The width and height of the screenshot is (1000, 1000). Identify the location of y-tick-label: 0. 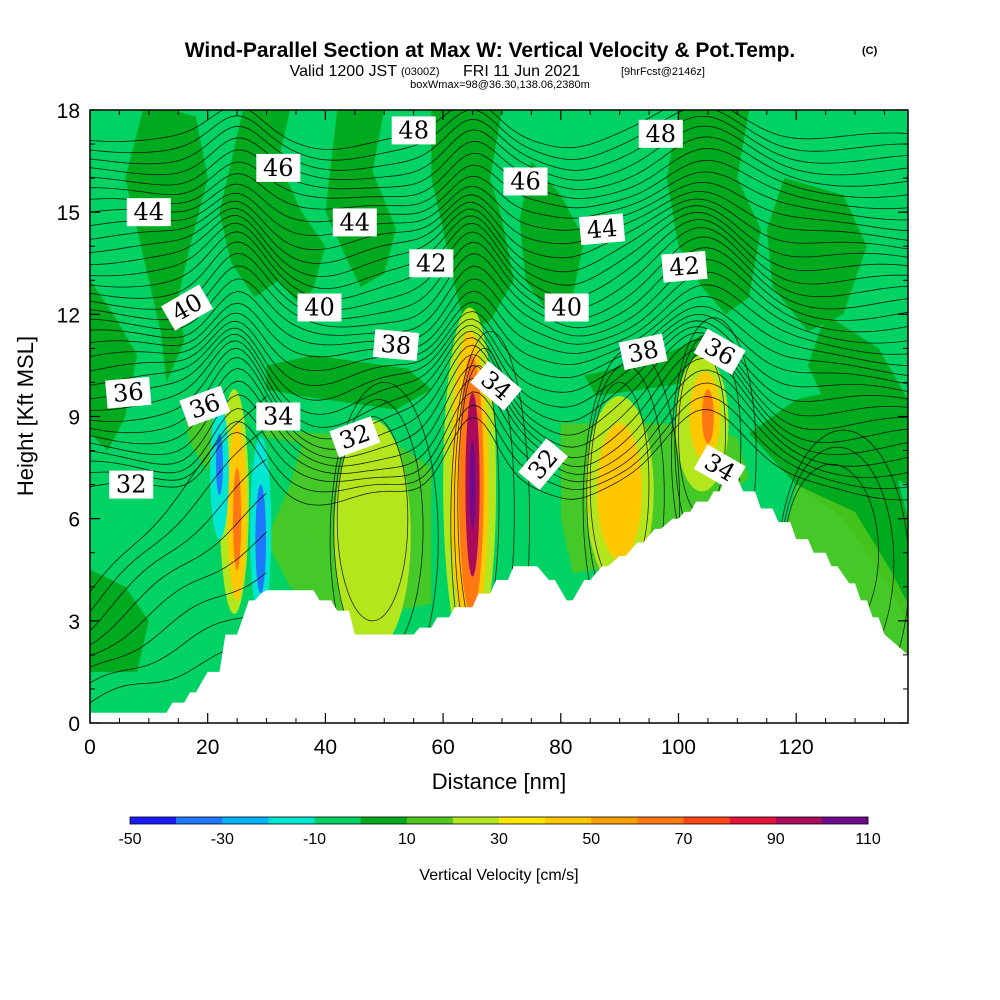
(74, 724).